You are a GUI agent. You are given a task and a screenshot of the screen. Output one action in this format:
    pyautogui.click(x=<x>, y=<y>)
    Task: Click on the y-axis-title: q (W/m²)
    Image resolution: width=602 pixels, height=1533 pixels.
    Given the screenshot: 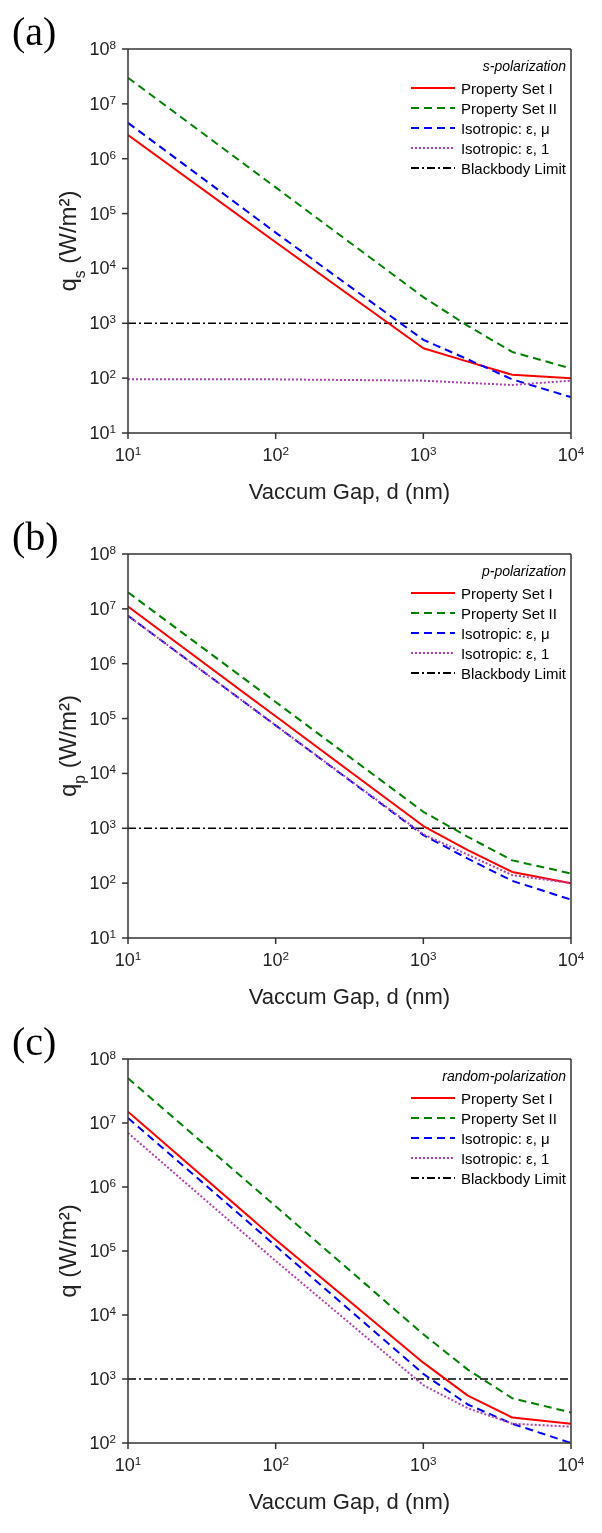 What is the action you would take?
    pyautogui.click(x=67, y=1251)
    